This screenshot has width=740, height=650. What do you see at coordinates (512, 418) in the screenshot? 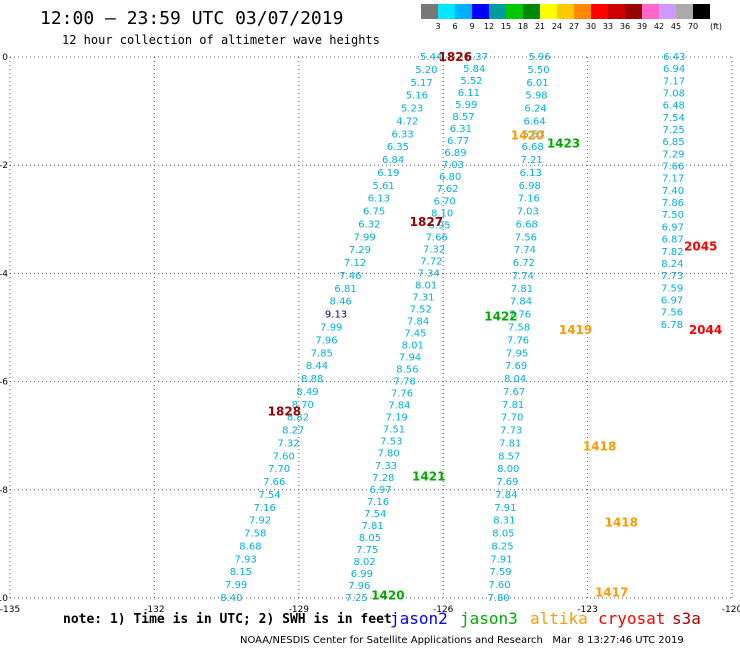
I see `wave-height-value: 7.70` at bounding box center [512, 418].